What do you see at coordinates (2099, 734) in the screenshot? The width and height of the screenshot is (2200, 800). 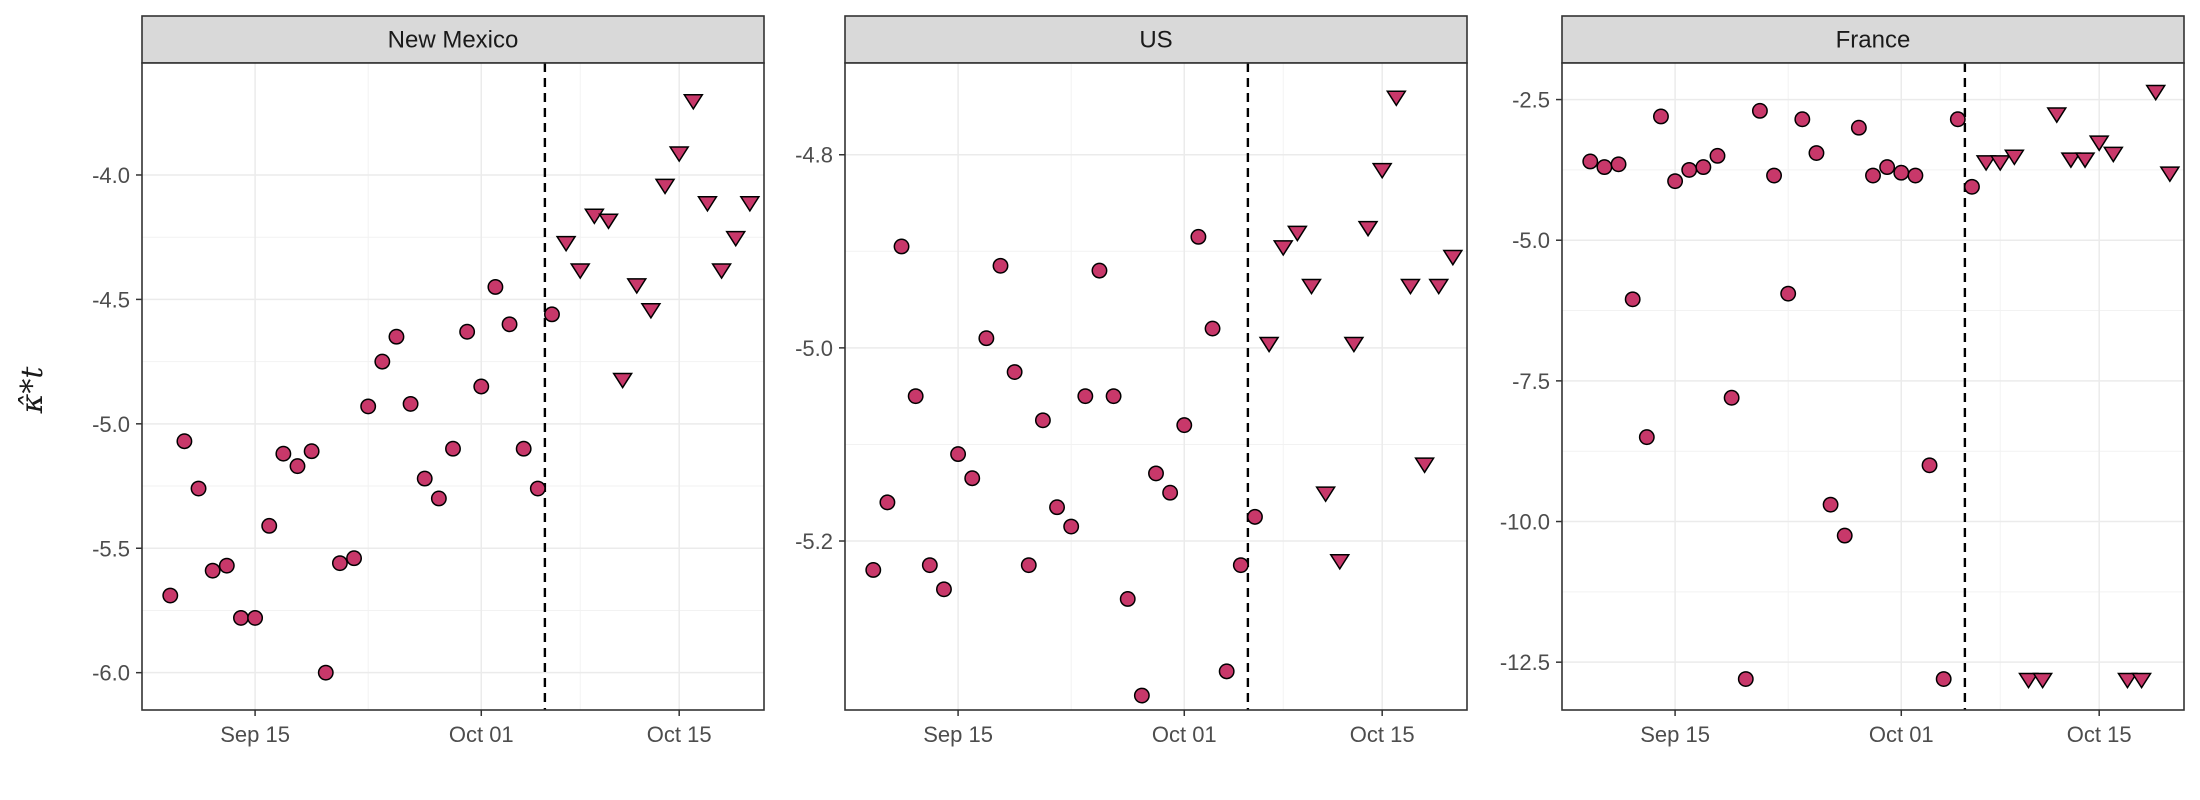 I see `x-tick-label: Oct 15` at bounding box center [2099, 734].